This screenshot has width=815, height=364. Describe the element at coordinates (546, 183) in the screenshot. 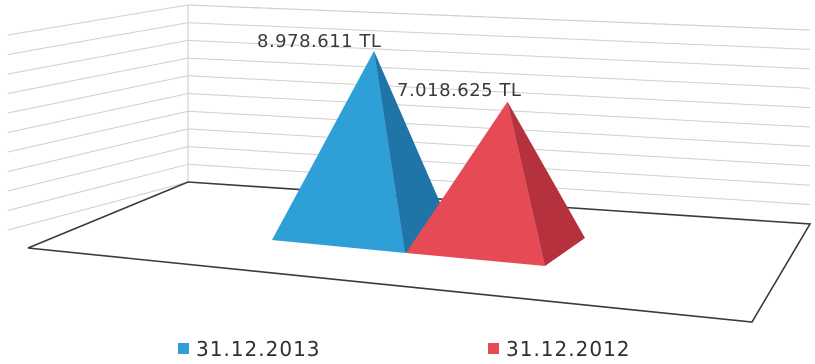

I see `pyramid-side-face-2012` at that location.